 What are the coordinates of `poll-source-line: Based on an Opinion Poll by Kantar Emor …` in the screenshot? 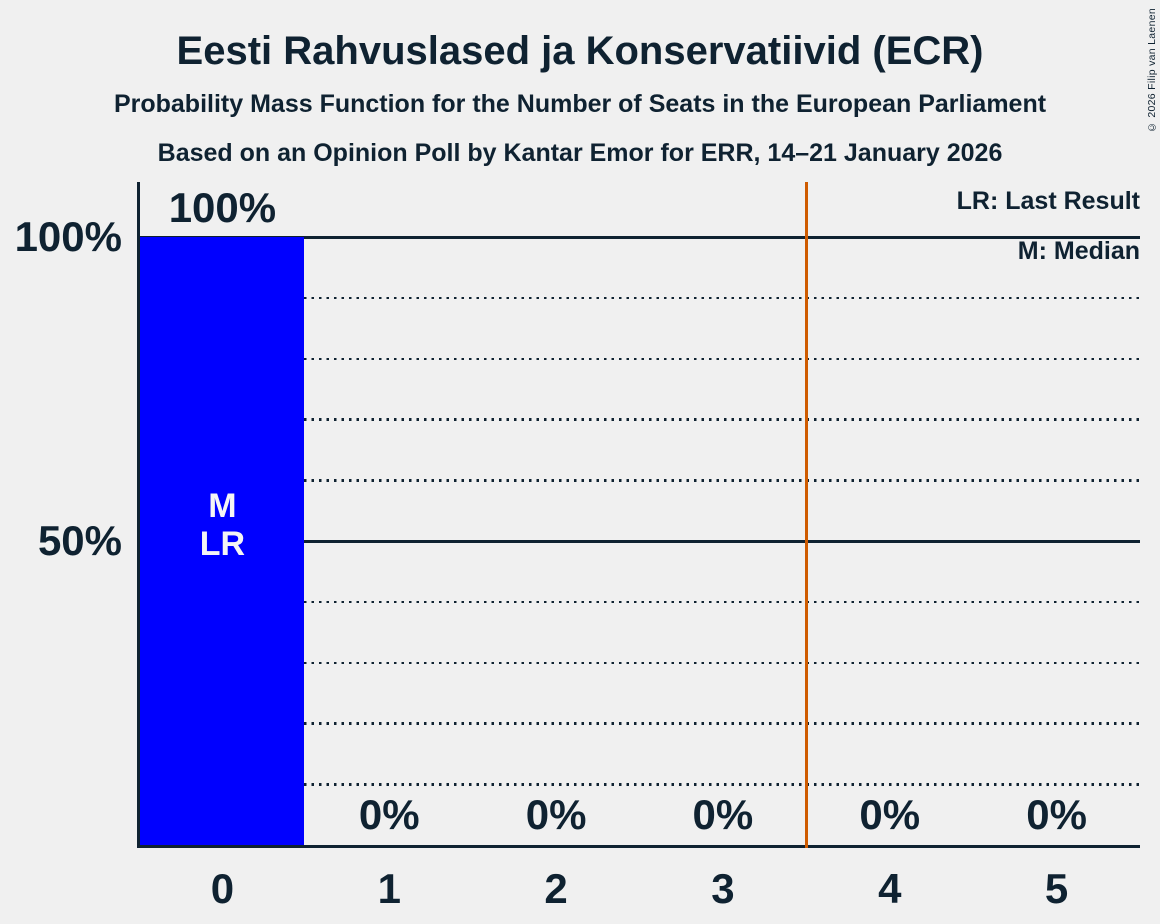 It's located at (580, 153).